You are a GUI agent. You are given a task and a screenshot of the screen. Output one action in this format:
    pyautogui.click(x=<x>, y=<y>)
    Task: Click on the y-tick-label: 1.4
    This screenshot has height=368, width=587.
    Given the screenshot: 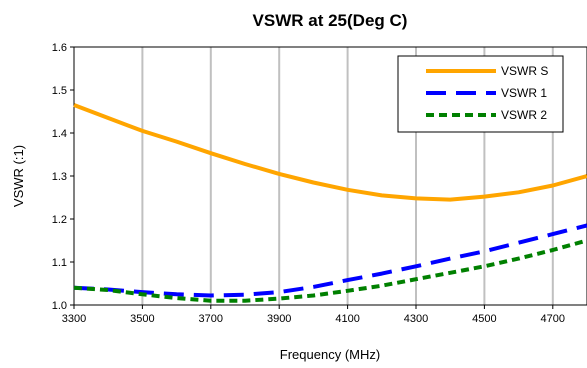 What is the action you would take?
    pyautogui.click(x=59, y=134)
    